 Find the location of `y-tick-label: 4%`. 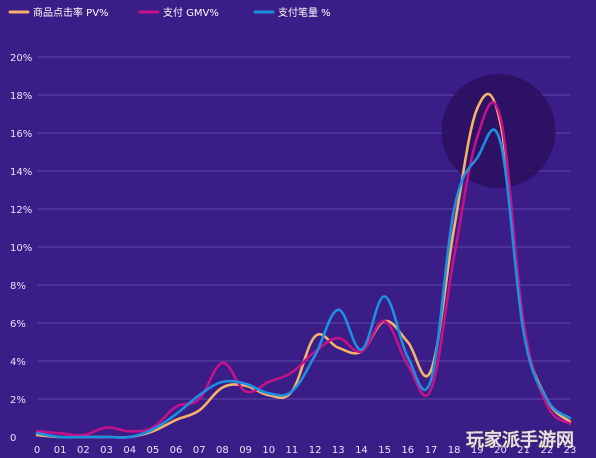

y-tick-label: 4% is located at coordinates (18, 362).